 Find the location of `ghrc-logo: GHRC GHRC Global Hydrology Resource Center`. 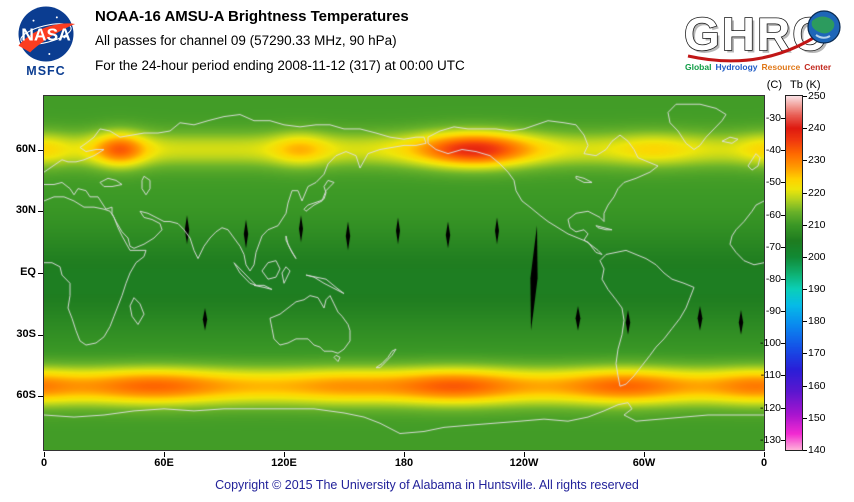

ghrc-logo: GHRC GHRC Global Hydrology Resource Center is located at coordinates (766, 41).